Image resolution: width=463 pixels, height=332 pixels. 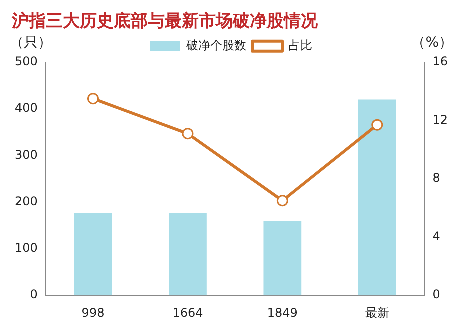 I want to click on y-tick-label: 500, so click(x=26, y=61).